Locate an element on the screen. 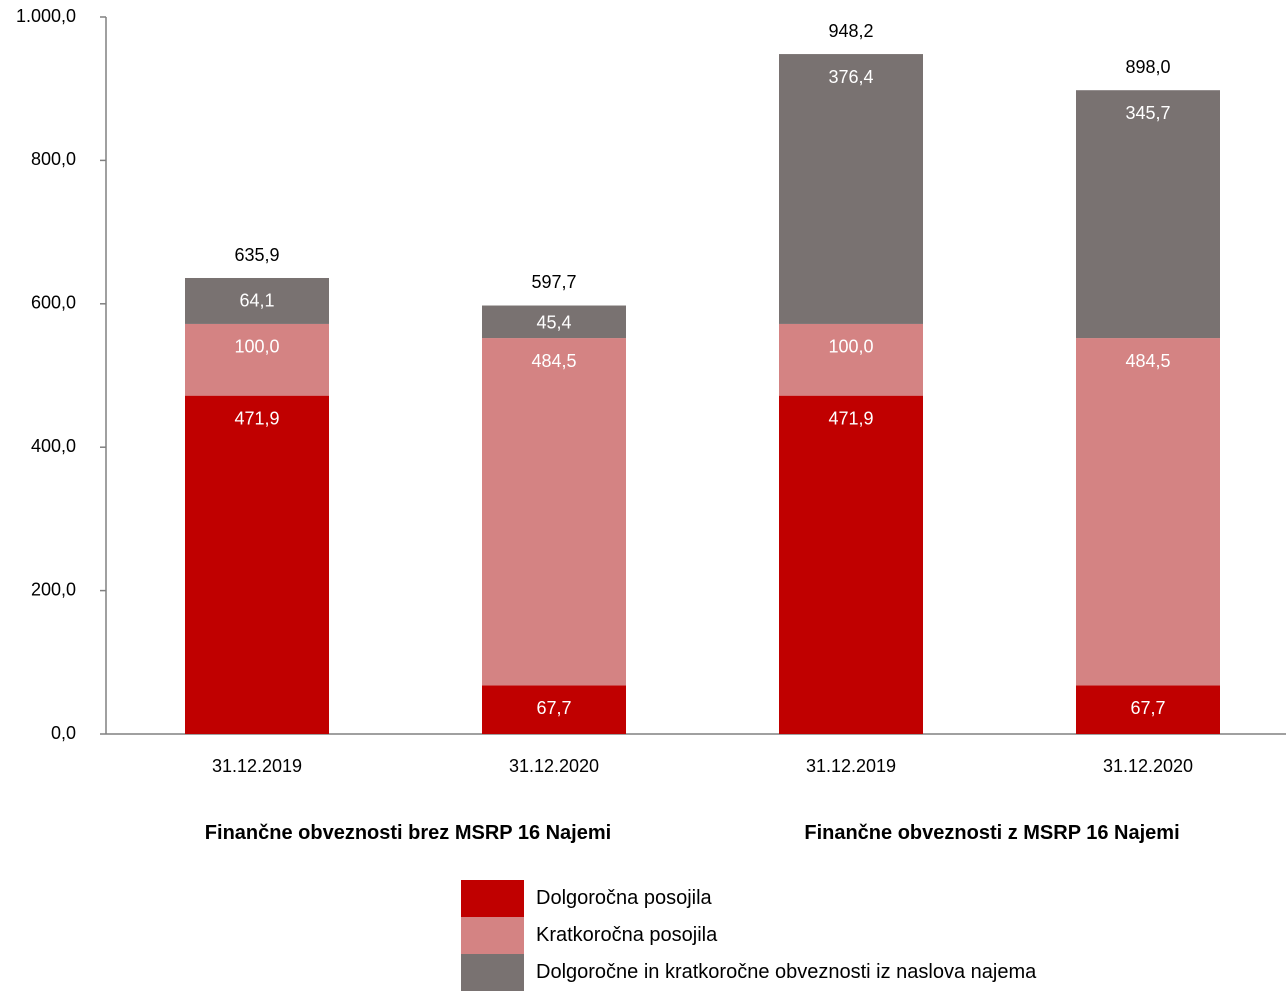 The width and height of the screenshot is (1286, 993). total-label: 597,7 is located at coordinates (553, 282).